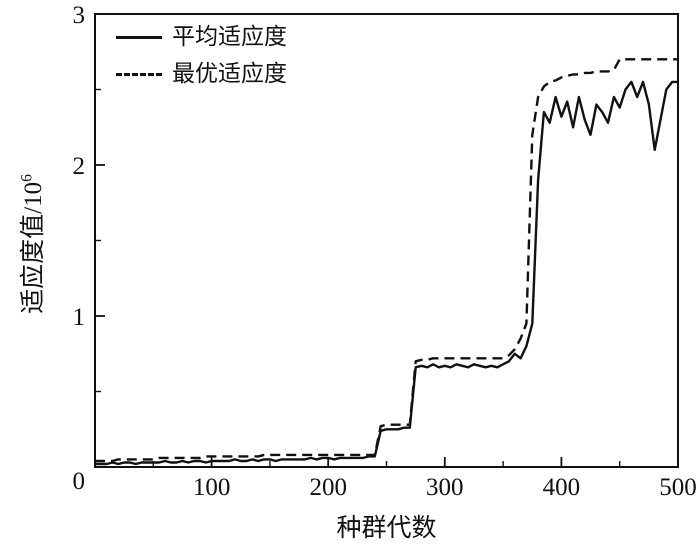 Image resolution: width=700 pixels, height=545 pixels. I want to click on svg-text: 3, so click(79, 15).